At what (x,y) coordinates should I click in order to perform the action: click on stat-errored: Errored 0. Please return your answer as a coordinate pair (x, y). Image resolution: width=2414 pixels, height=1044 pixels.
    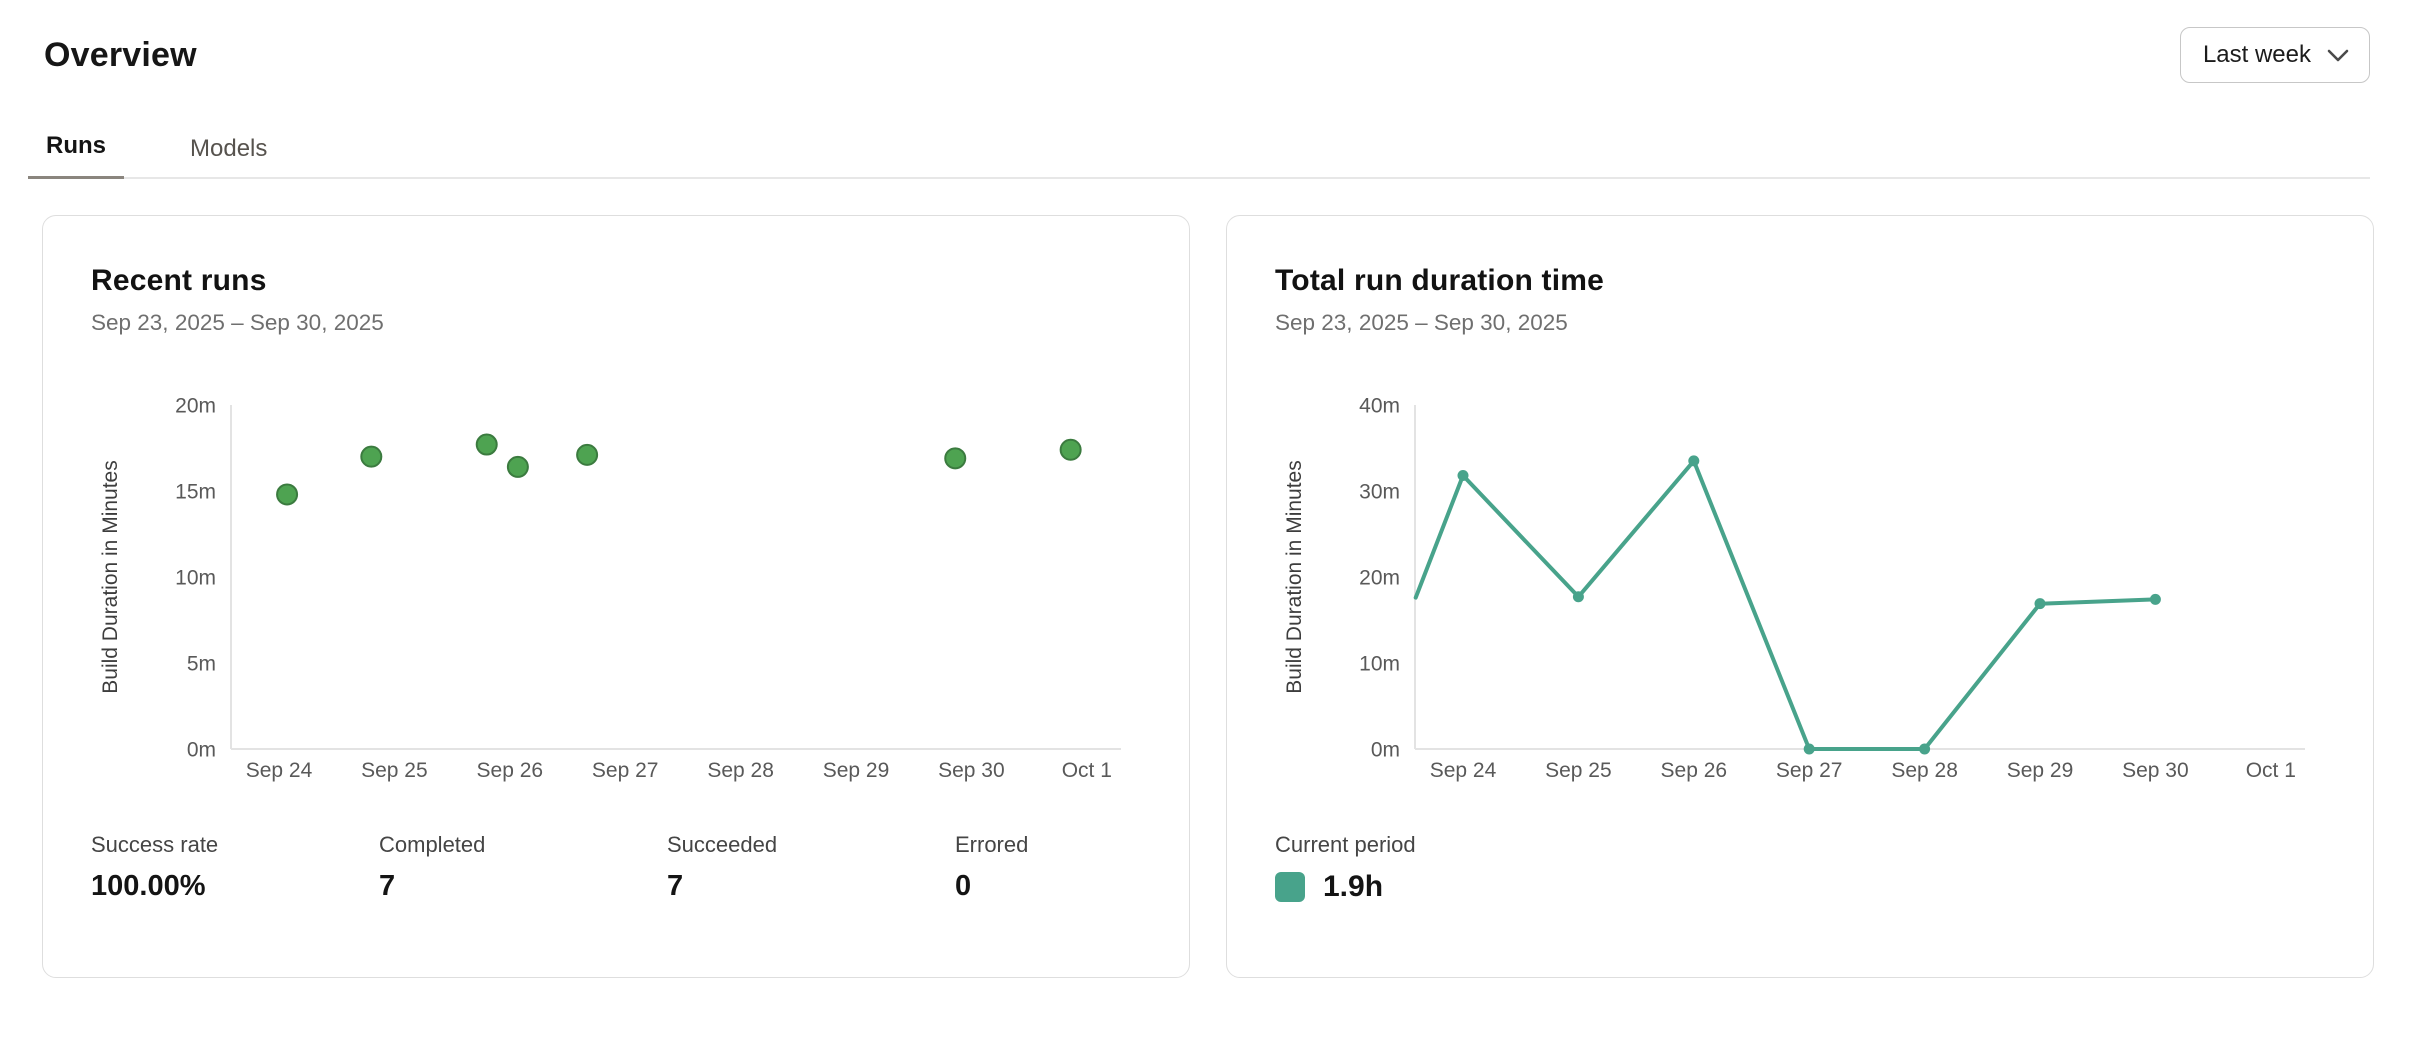
    Looking at the image, I should click on (992, 867).